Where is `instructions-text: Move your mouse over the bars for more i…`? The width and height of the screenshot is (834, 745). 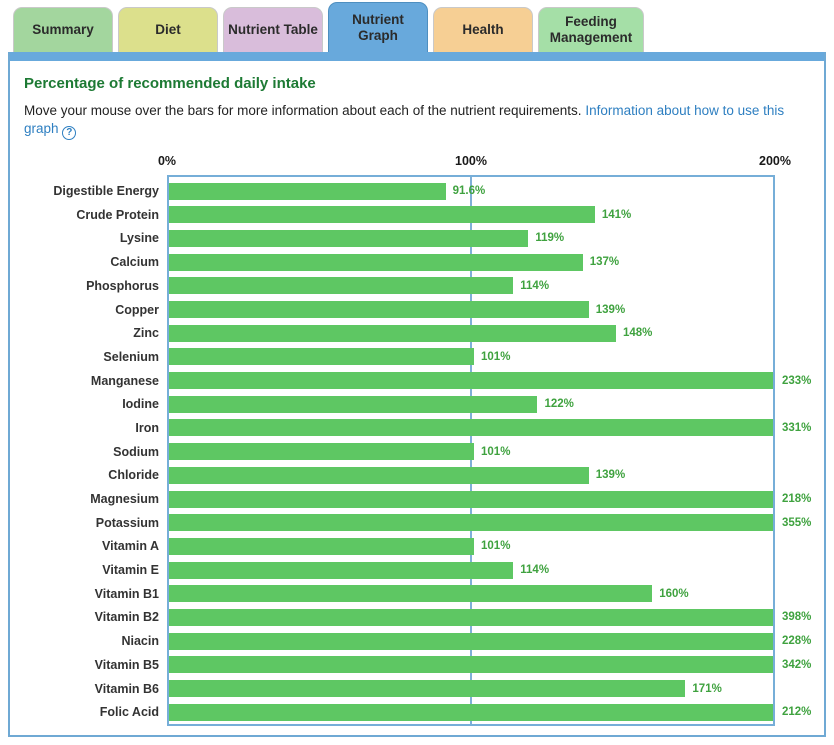 instructions-text: Move your mouse over the bars for more i… is located at coordinates (419, 121).